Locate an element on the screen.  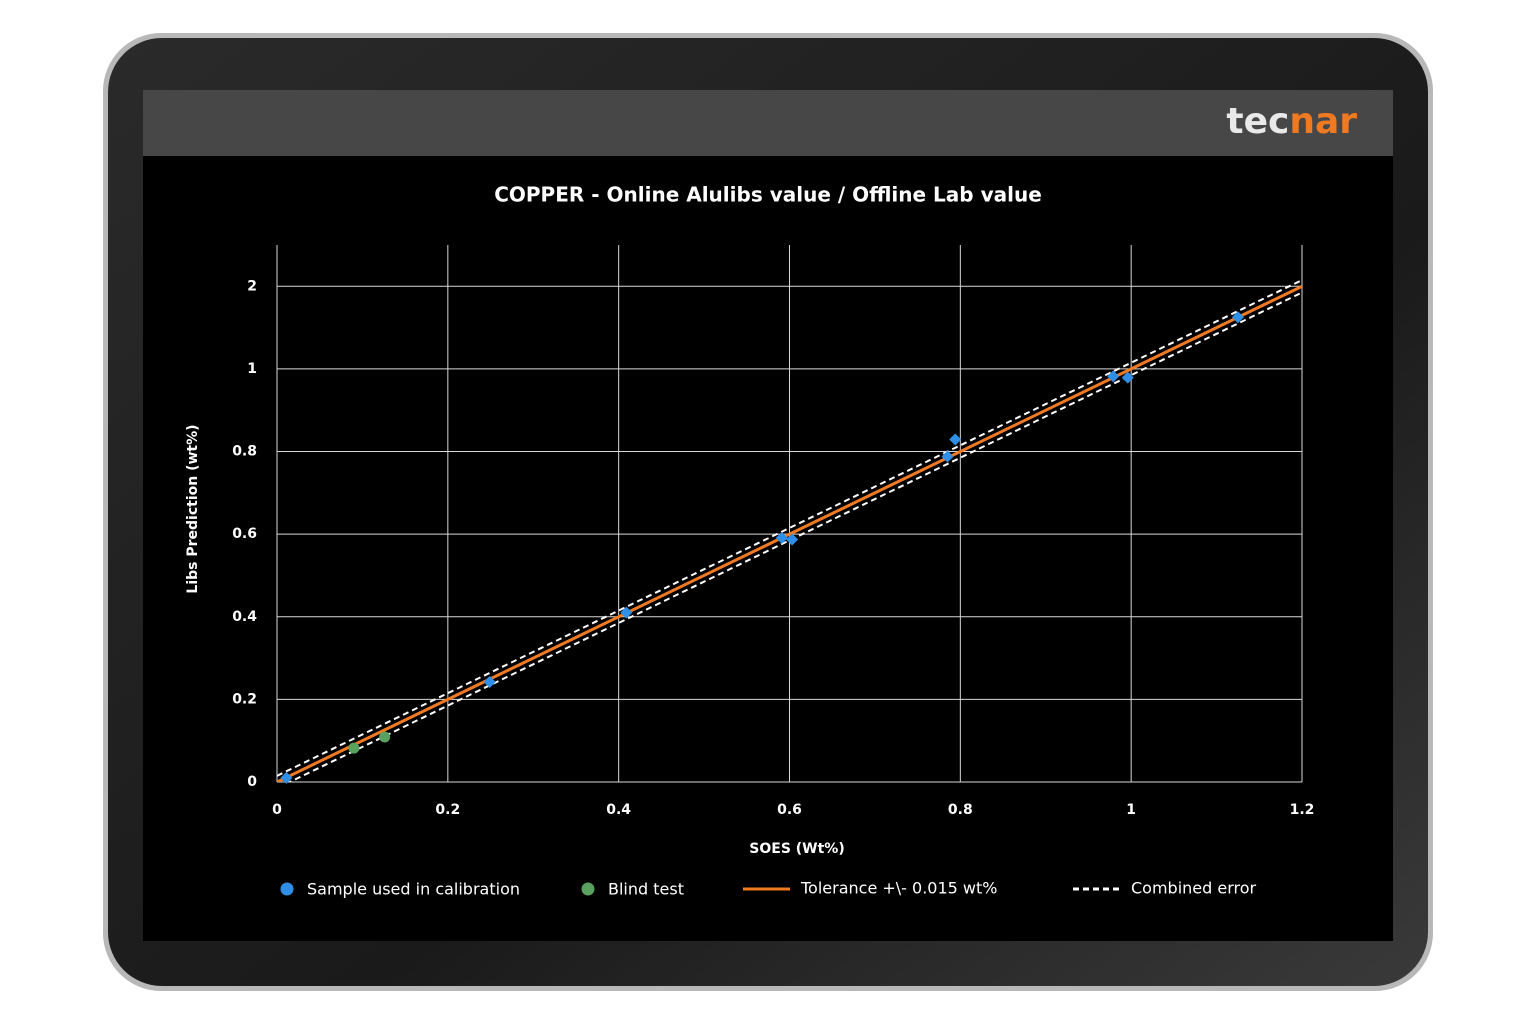
y-tick-label: 0 is located at coordinates (252, 782).